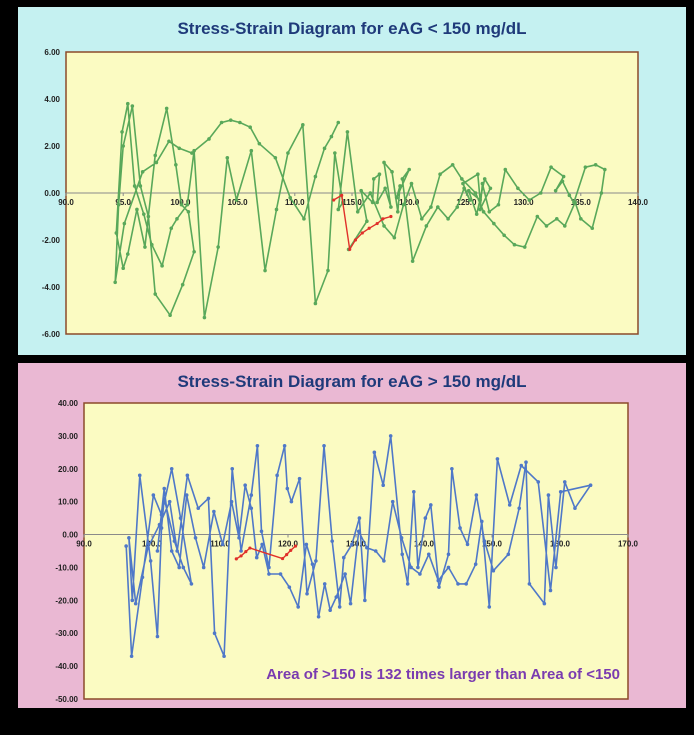 This screenshot has height=735, width=694. I want to click on y-tick-label: -2.00, so click(51, 240).